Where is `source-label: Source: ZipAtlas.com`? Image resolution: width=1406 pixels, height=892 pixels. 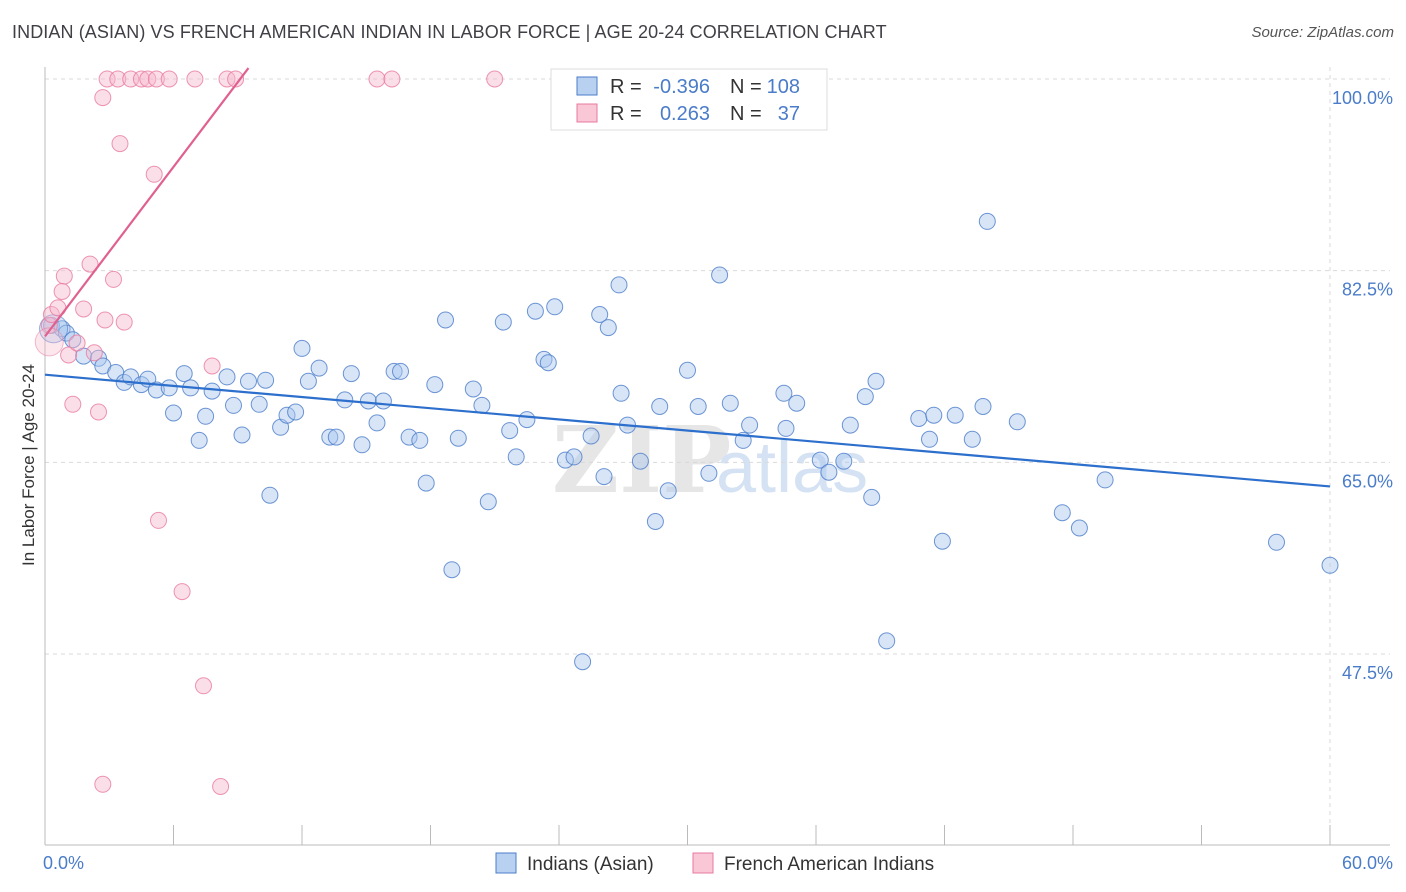
source-label: Source: ZipAtlas.com is located at coordinates (1322, 32).